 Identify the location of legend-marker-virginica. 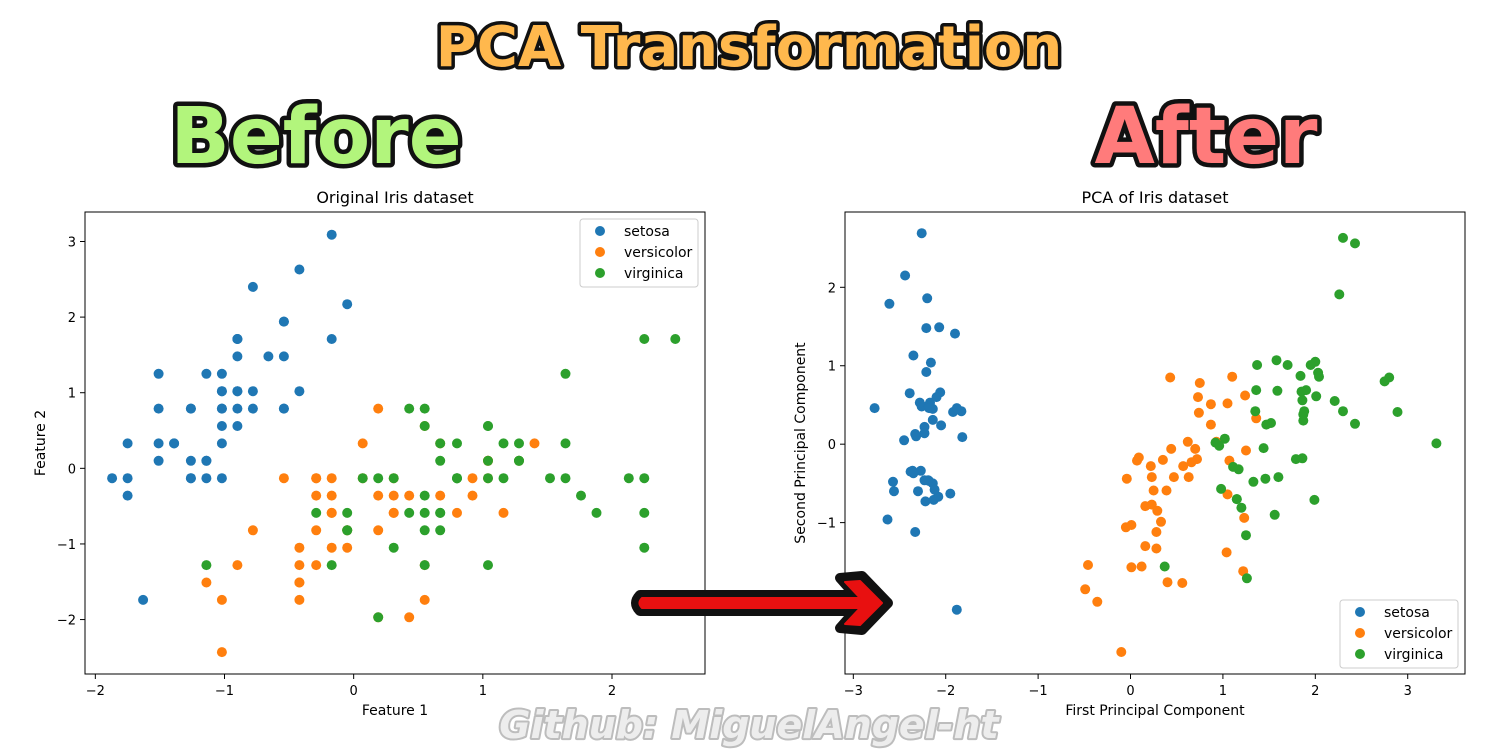
(1360, 654).